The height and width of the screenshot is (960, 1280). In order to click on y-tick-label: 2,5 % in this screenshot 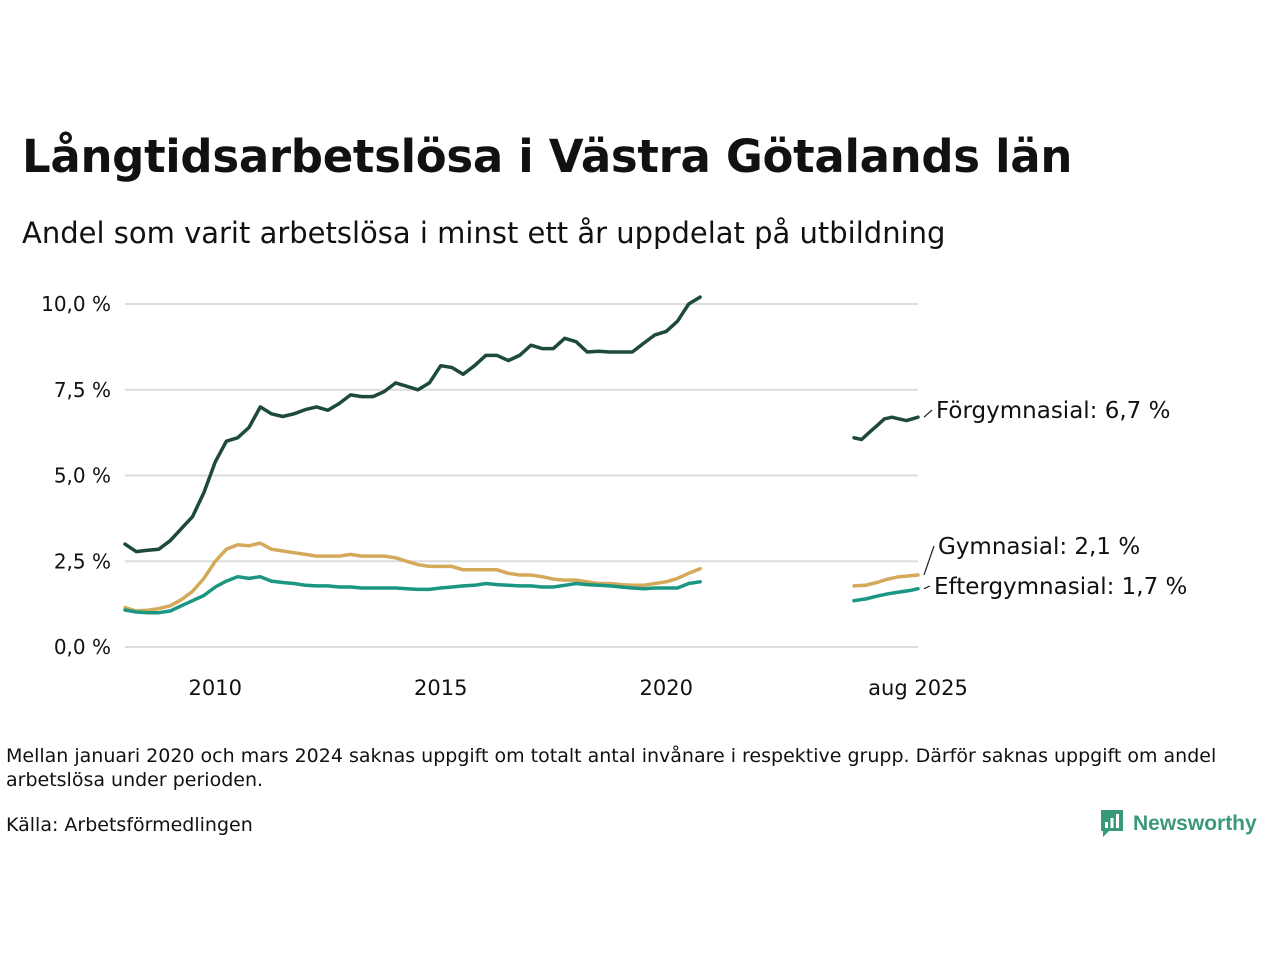, I will do `click(82, 561)`.